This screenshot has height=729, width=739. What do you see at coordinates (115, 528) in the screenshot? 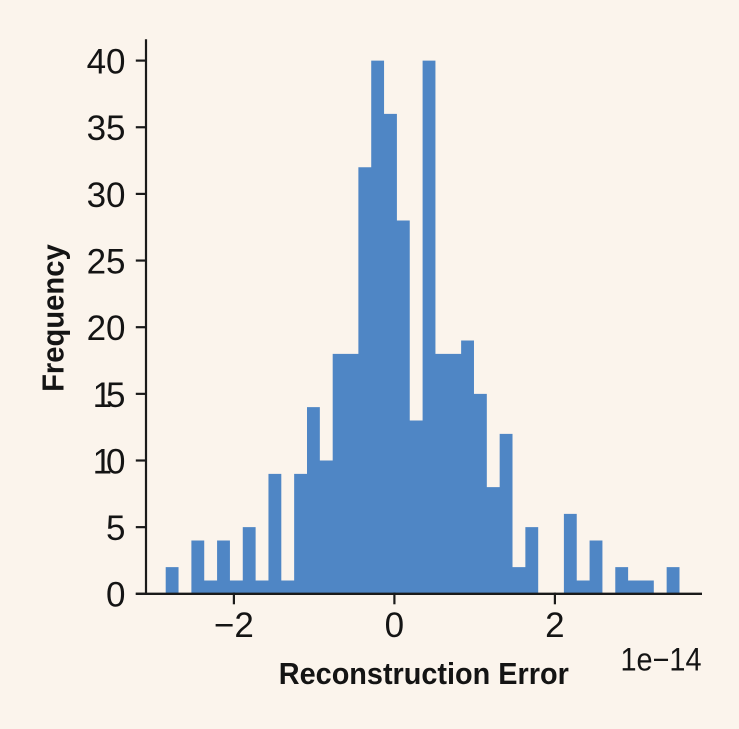
I see `svg-text: 5` at bounding box center [115, 528].